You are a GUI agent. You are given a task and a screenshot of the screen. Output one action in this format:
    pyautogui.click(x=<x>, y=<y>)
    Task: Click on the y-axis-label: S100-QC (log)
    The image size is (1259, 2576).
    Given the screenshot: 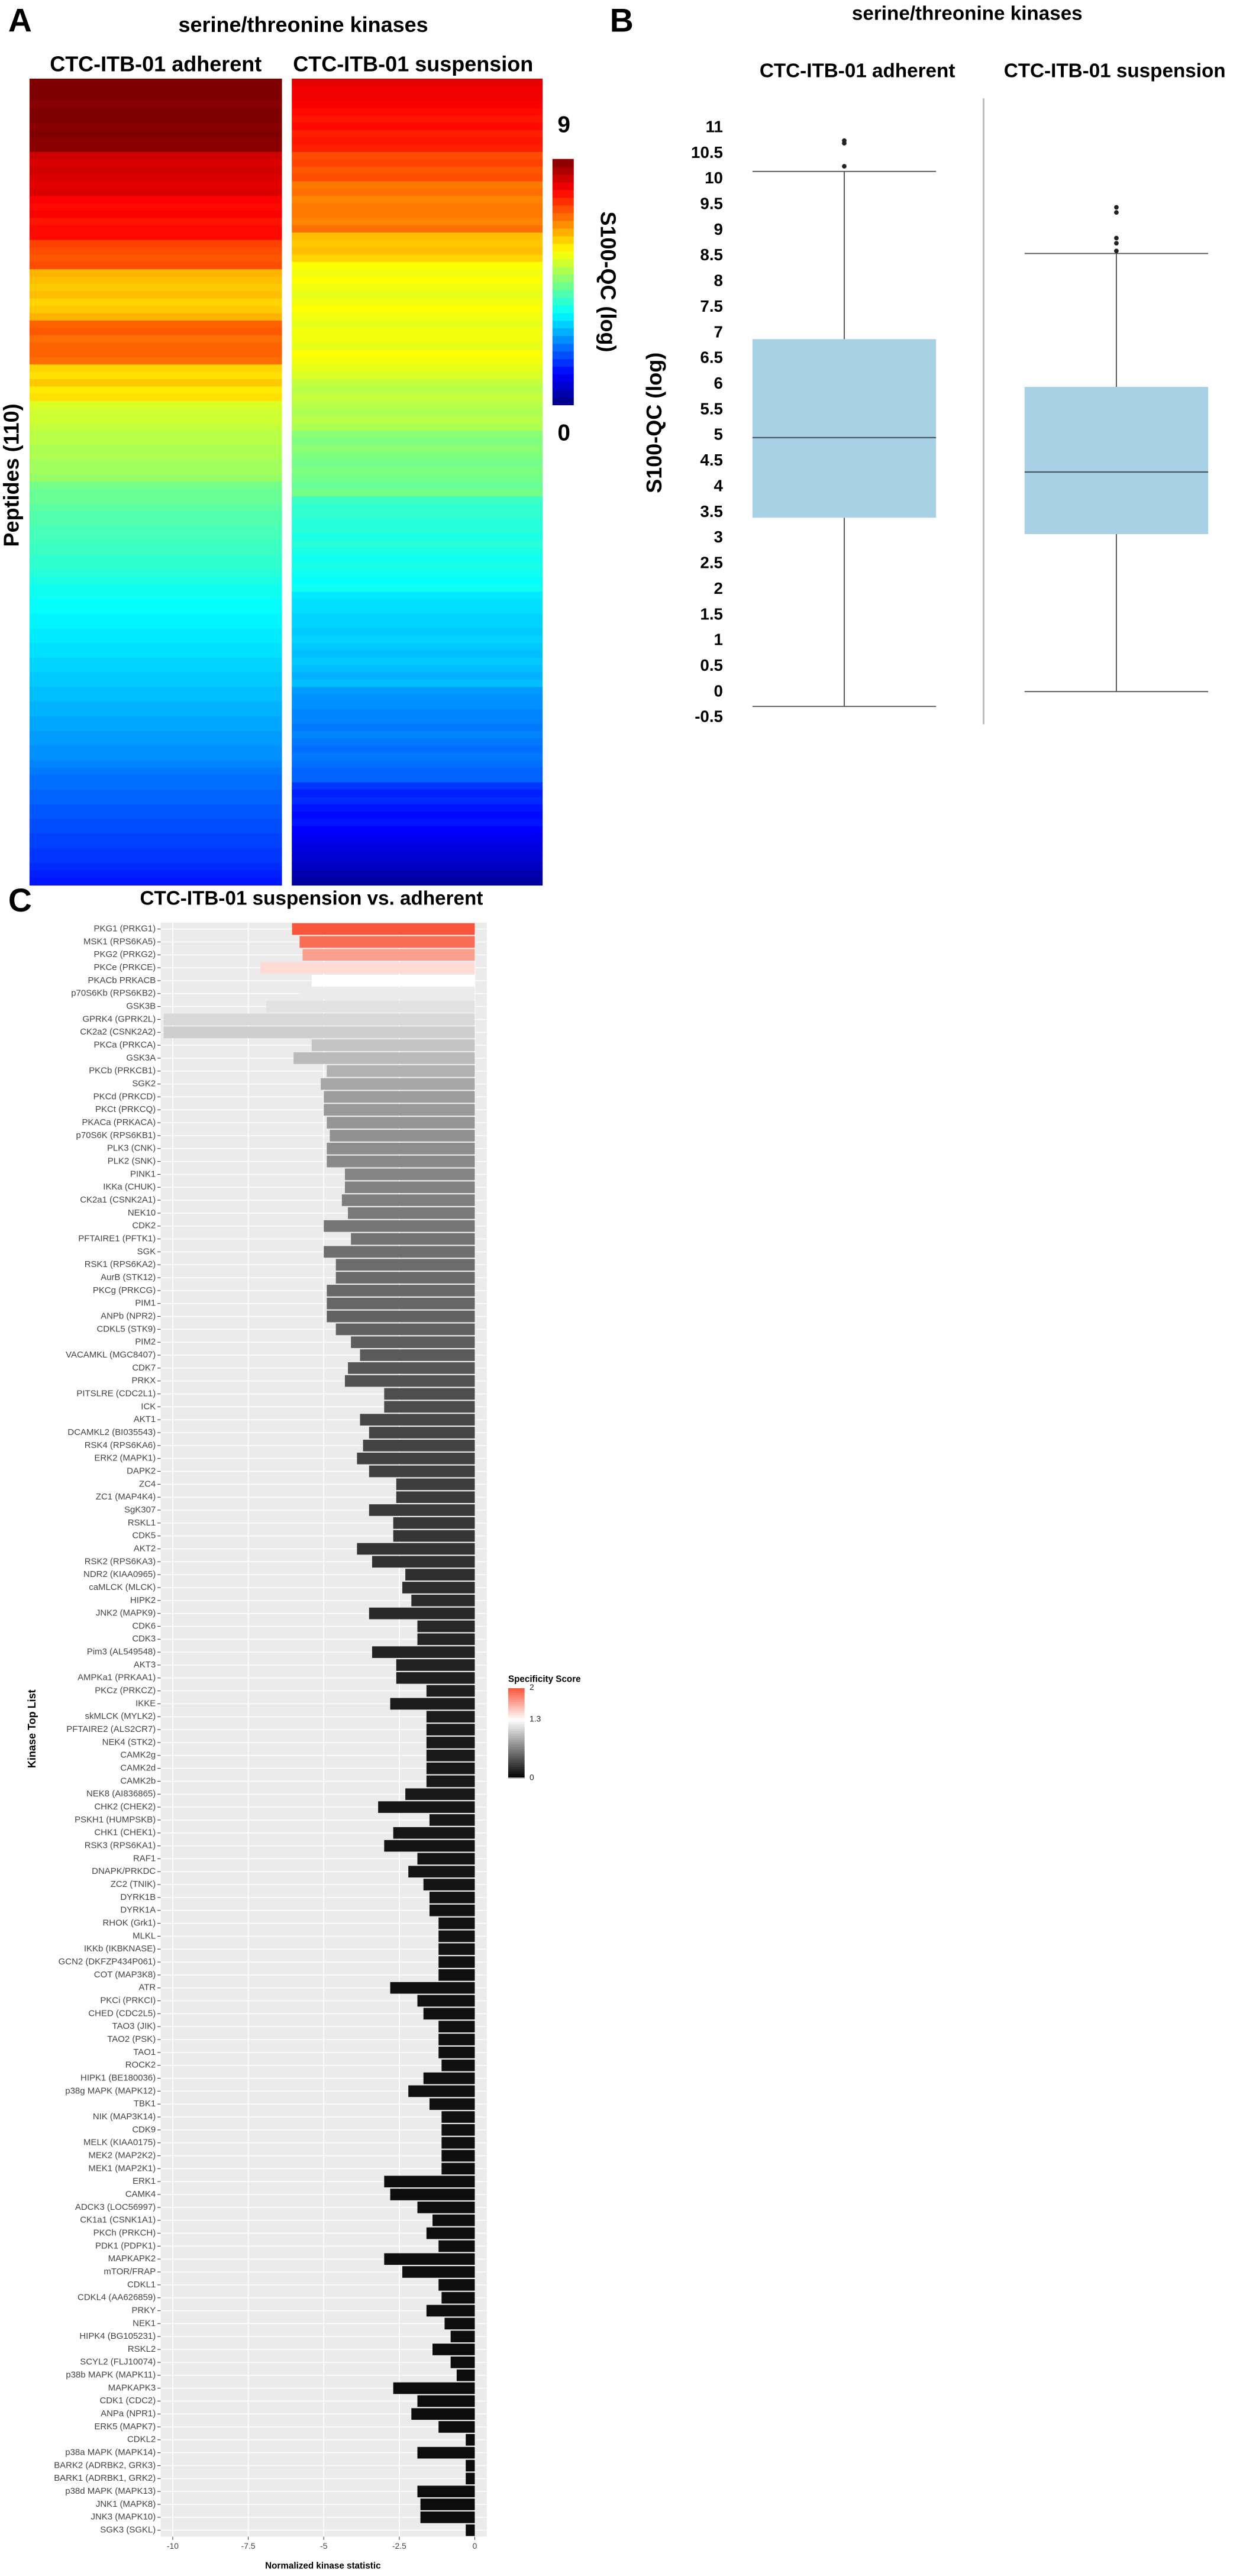 What is the action you would take?
    pyautogui.click(x=654, y=423)
    